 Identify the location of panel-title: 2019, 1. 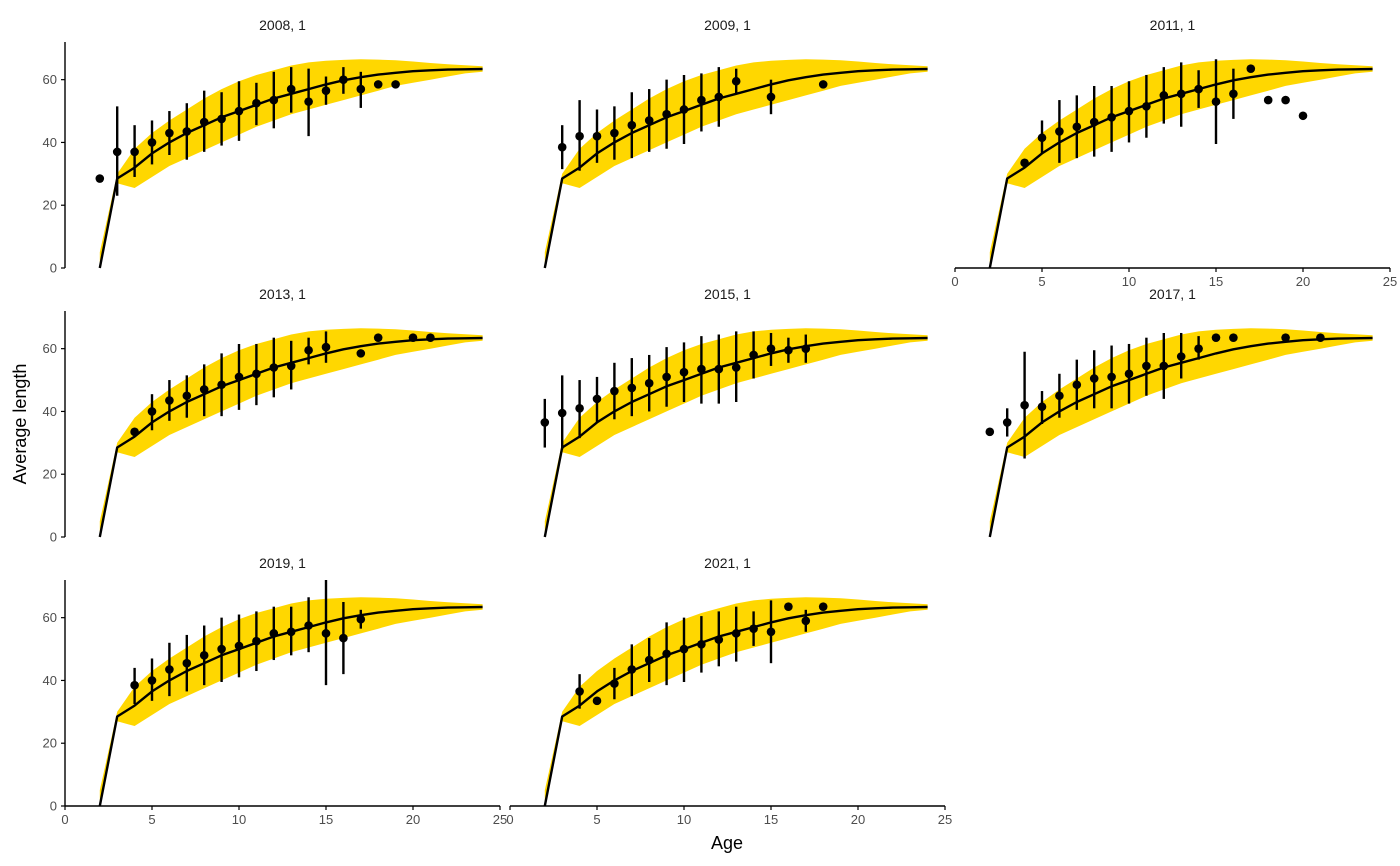
(282, 563).